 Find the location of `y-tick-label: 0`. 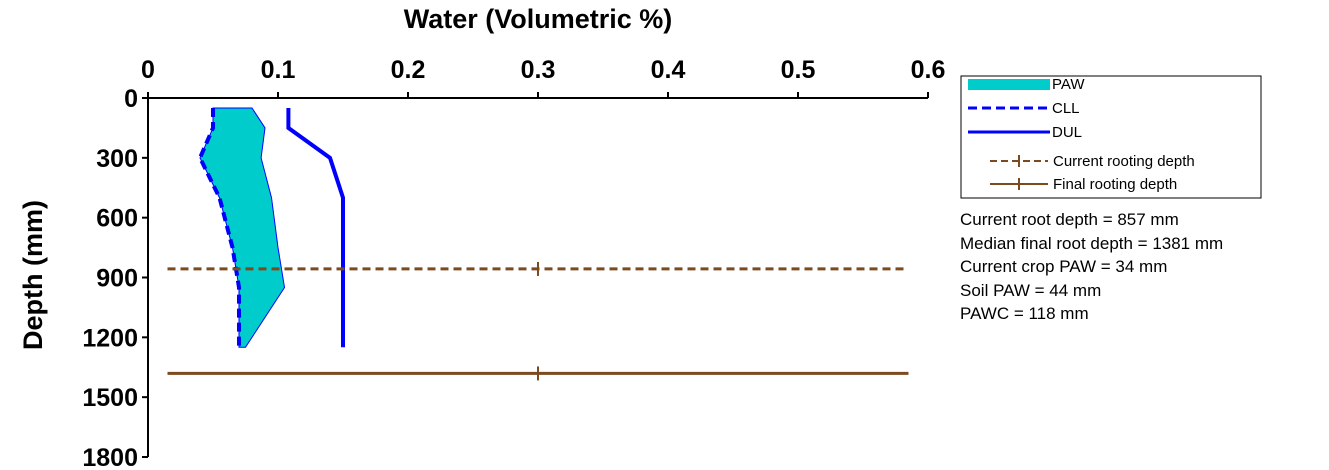

y-tick-label: 0 is located at coordinates (131, 99).